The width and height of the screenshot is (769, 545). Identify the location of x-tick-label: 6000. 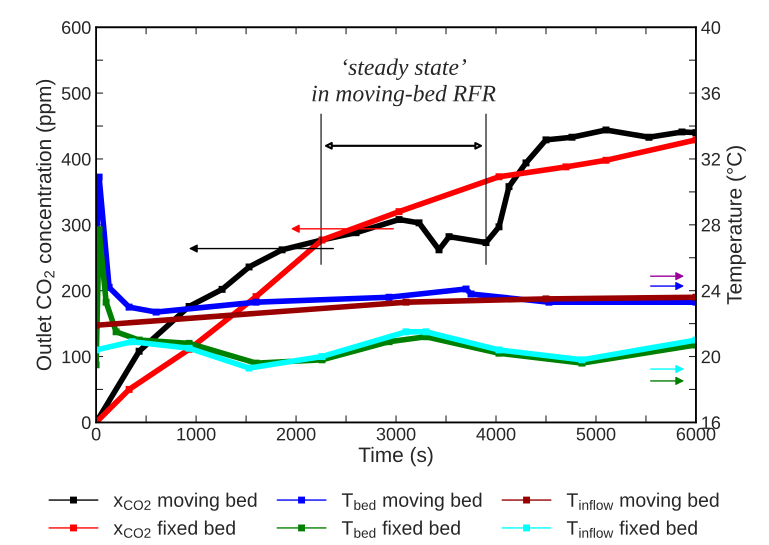
(696, 434).